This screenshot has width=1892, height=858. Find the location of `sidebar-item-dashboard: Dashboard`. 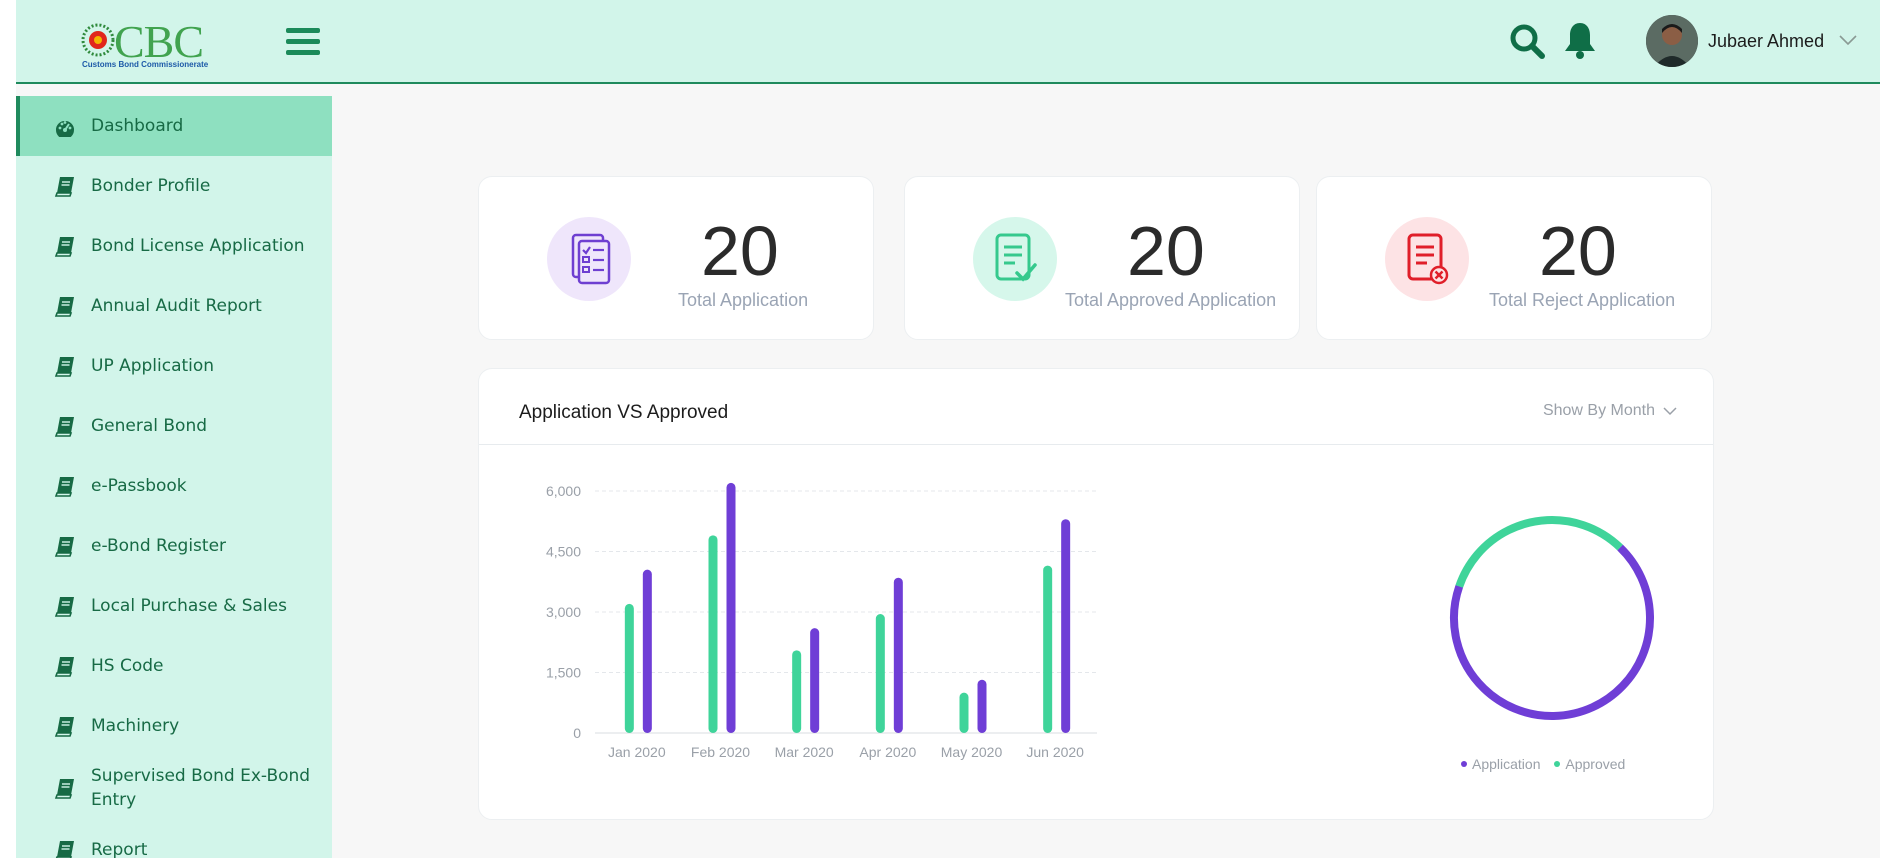

sidebar-item-dashboard: Dashboard is located at coordinates (174, 126).